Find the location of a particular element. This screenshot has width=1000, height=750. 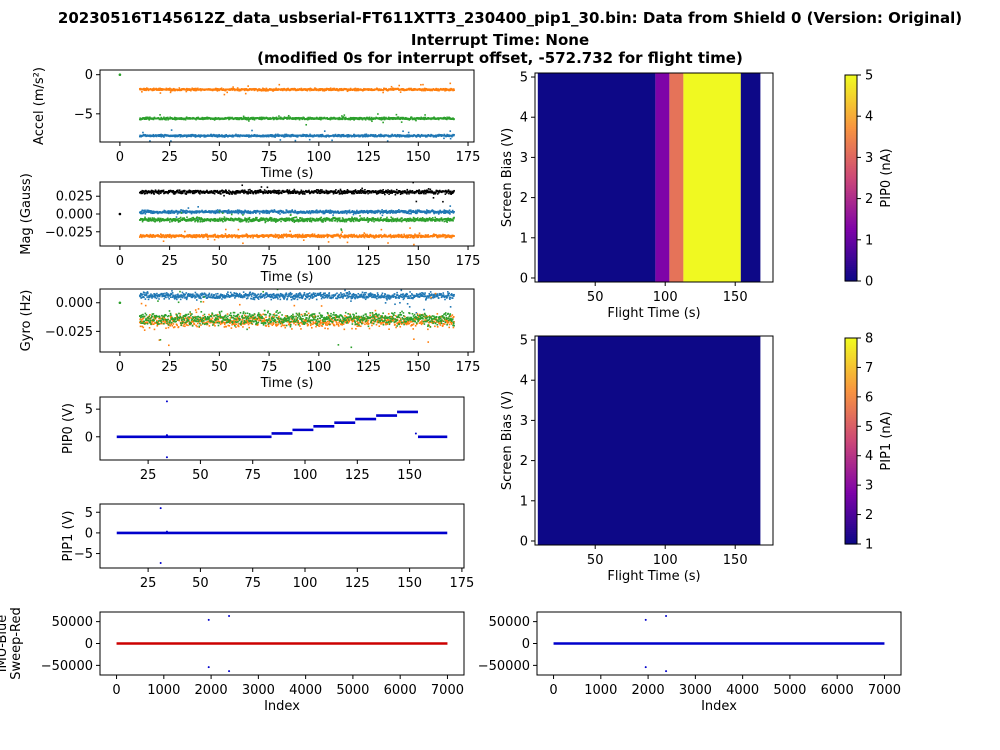

series-x is located at coordinates (296, 135).